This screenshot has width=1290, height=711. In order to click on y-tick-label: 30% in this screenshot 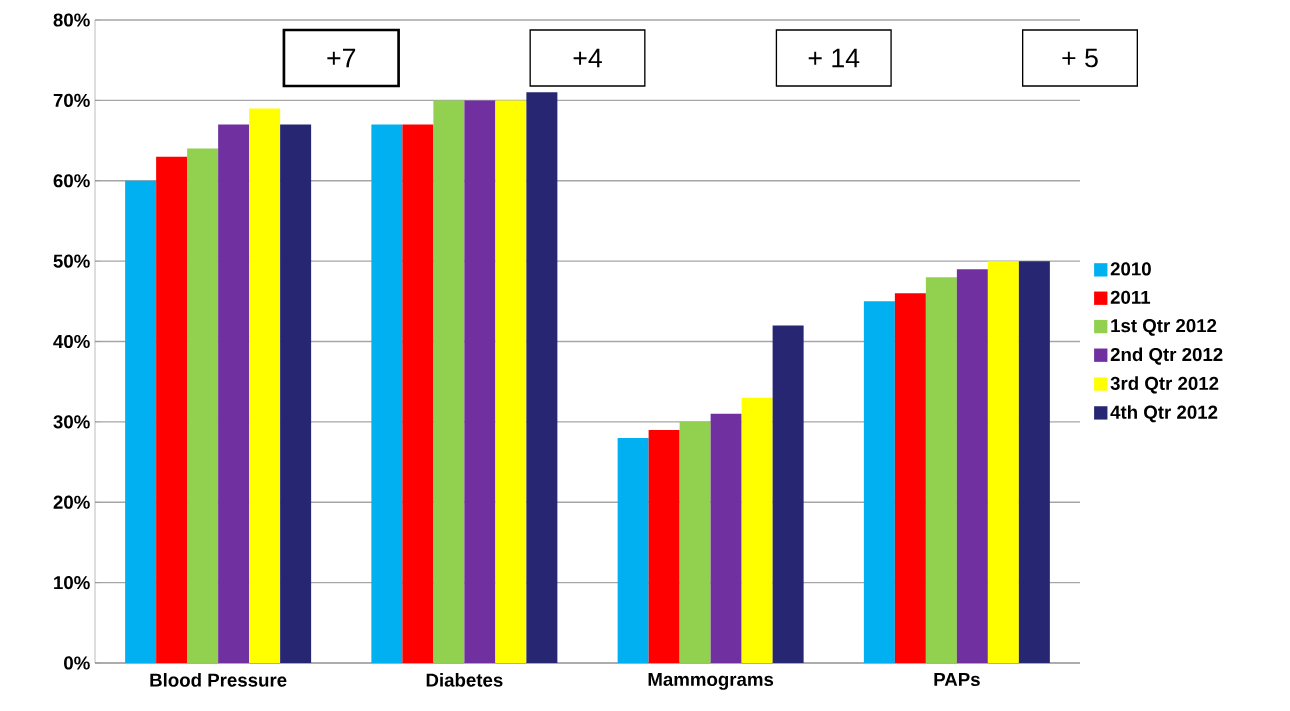, I will do `click(71, 422)`.